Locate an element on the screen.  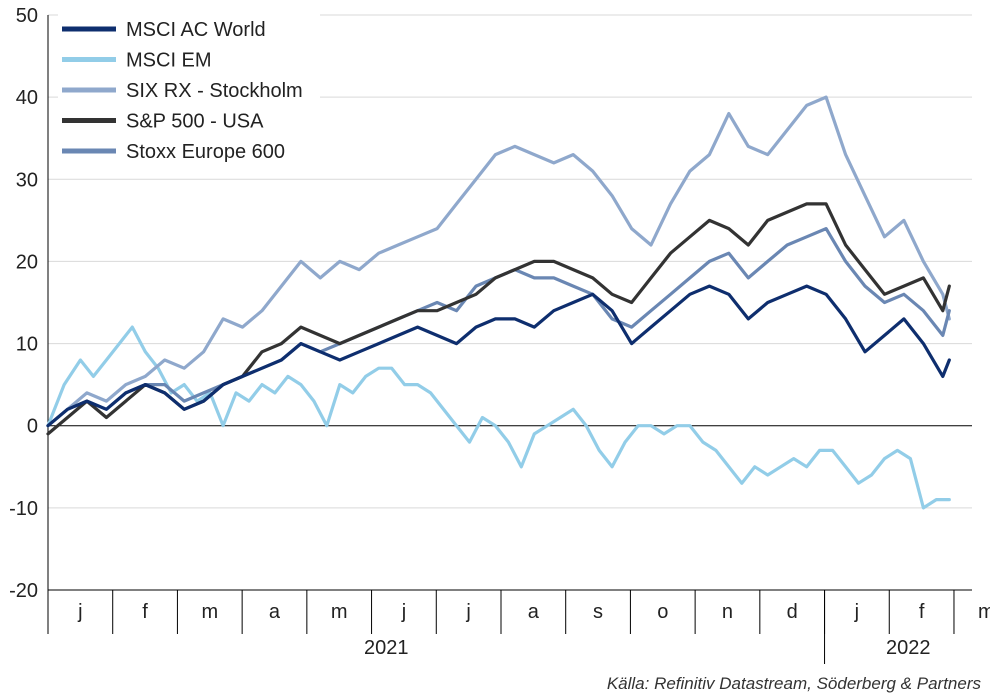
y-tick-label: 30 is located at coordinates (27, 180).